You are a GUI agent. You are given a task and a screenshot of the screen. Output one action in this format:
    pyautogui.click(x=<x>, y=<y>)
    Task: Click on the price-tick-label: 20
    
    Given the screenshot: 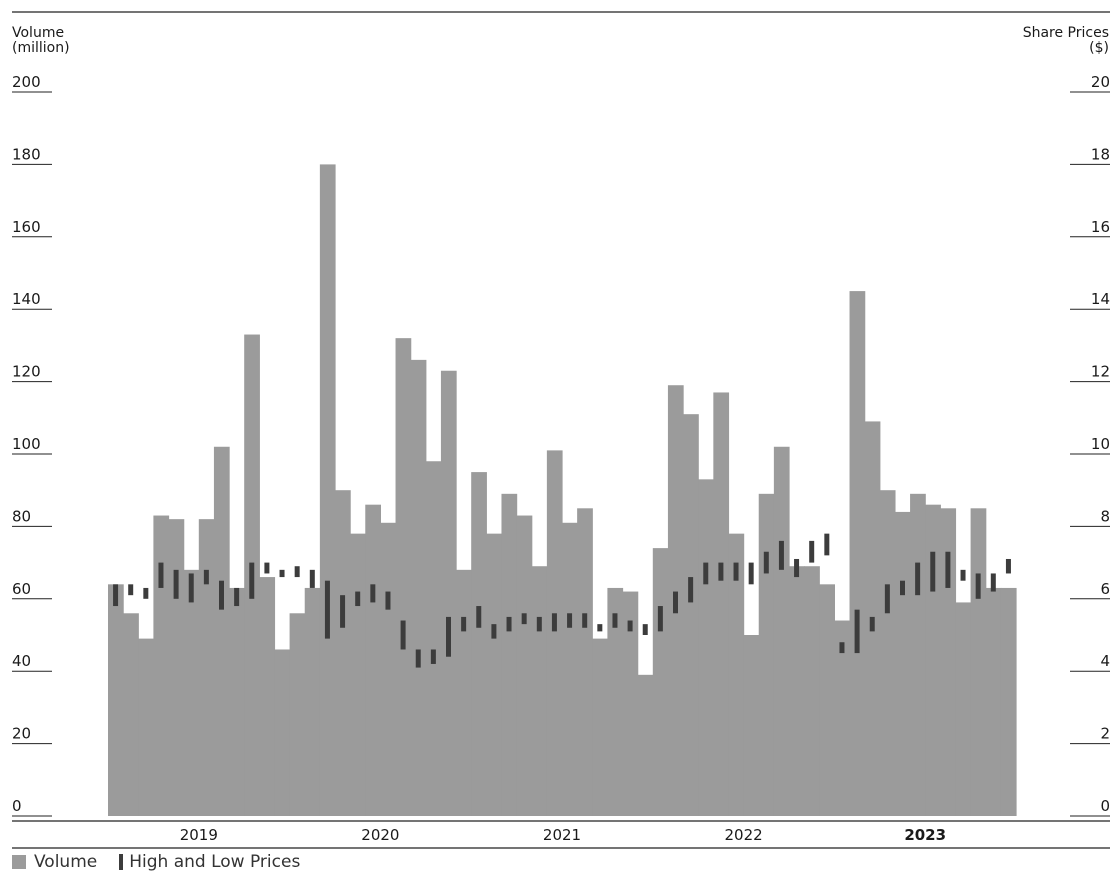 What is the action you would take?
    pyautogui.click(x=1100, y=82)
    